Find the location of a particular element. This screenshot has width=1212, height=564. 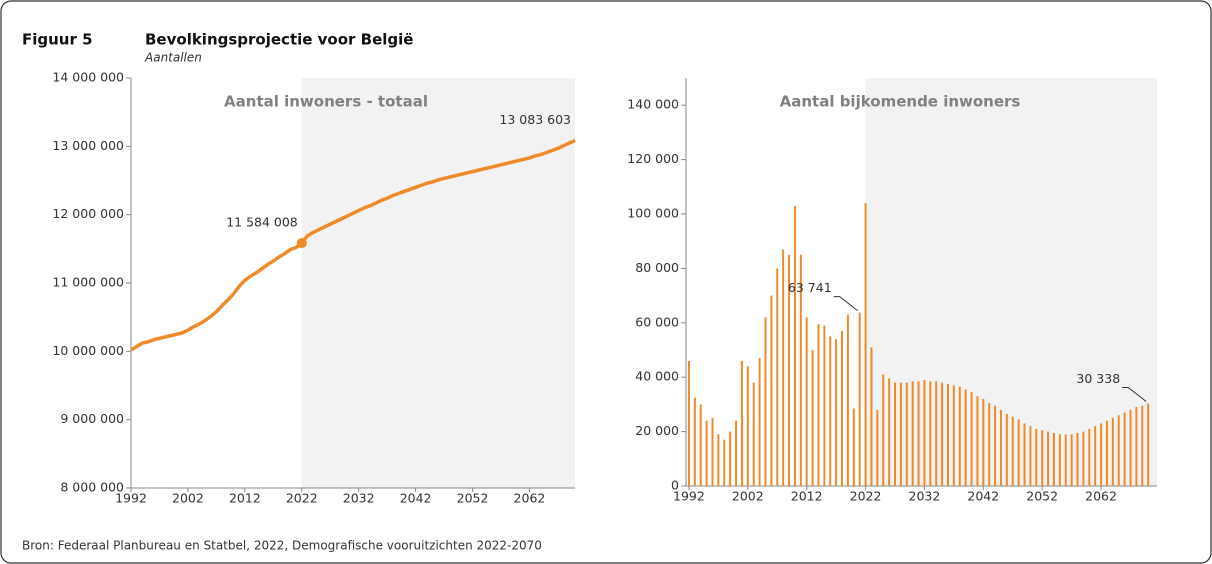

y-tick-label: 100 000 is located at coordinates (653, 213).